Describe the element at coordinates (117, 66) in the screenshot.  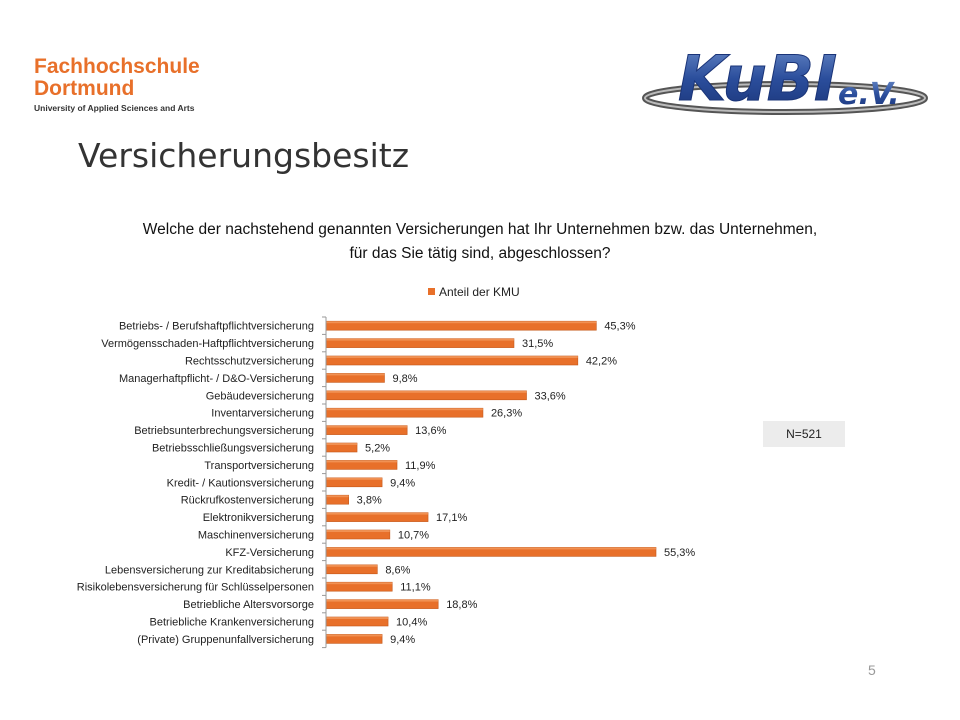
I see `fh-logo-line1: Fachhochschule` at that location.